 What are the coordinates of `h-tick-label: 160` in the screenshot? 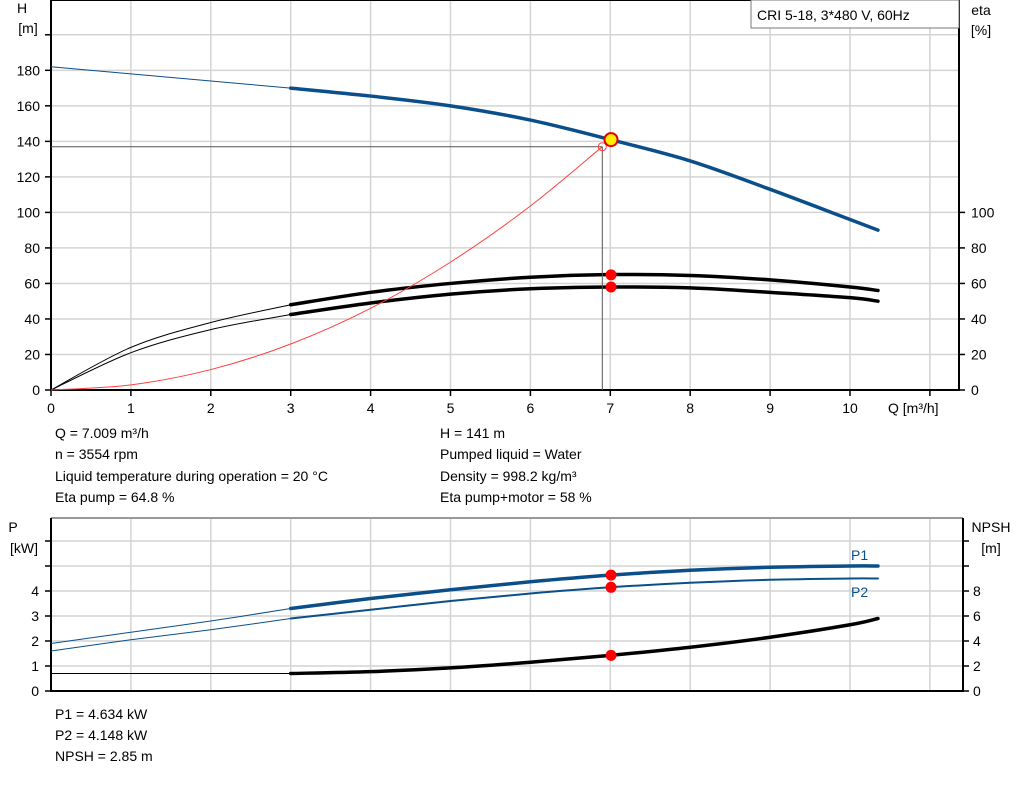 It's located at (29, 106).